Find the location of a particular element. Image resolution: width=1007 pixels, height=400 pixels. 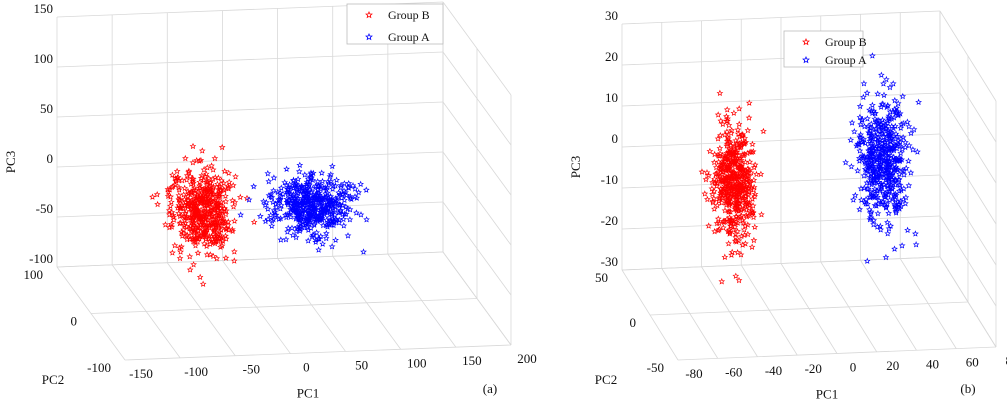

panel-label: (a) is located at coordinates (490, 388).